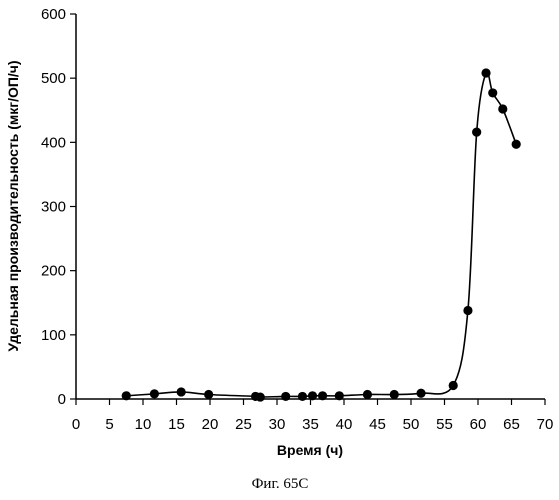  I want to click on y-tick-label: 0, so click(62, 399).